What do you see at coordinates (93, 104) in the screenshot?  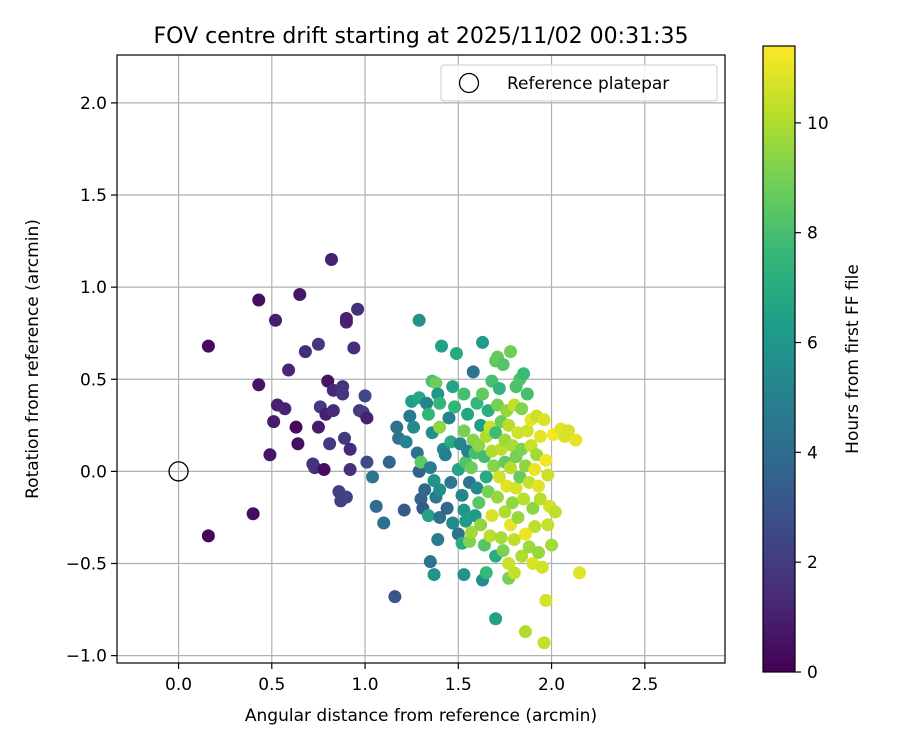 I see `y-tick-label: 2.0` at bounding box center [93, 104].